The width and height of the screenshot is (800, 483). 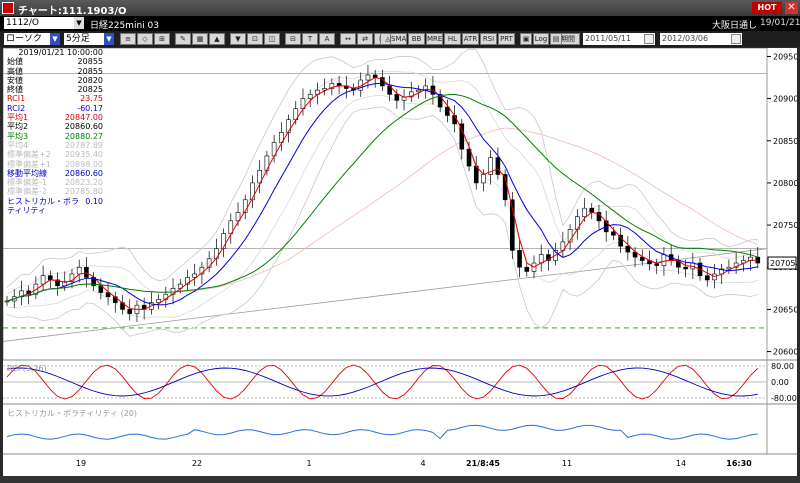 I want to click on extra-button-2: ▤, so click(x=556, y=39).